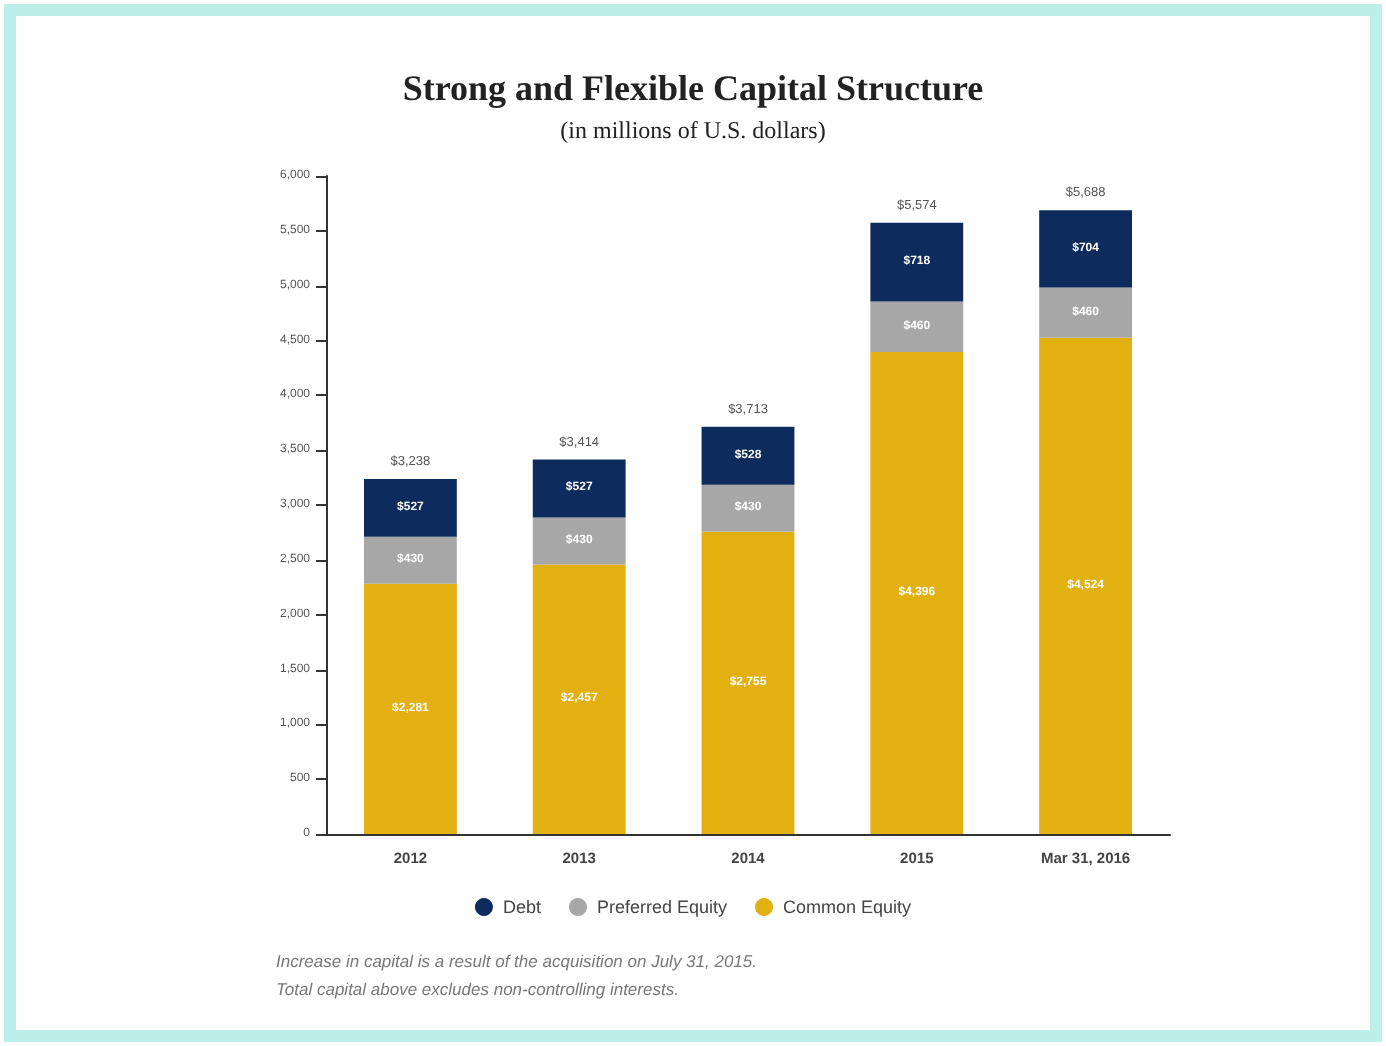 The height and width of the screenshot is (1046, 1386). What do you see at coordinates (693, 88) in the screenshot?
I see `chart-title: Strong and Flexible Capital Structure` at bounding box center [693, 88].